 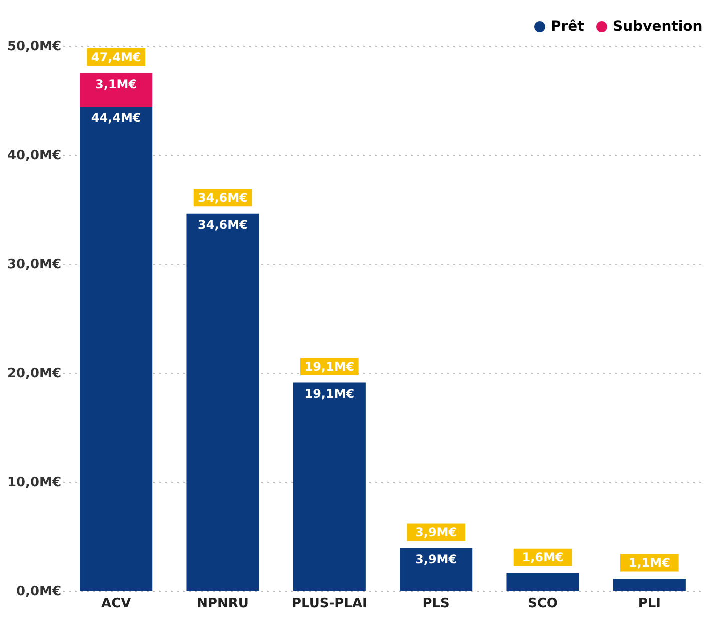 What do you see at coordinates (437, 532) in the screenshot?
I see `total-label: 3,9M€` at bounding box center [437, 532].